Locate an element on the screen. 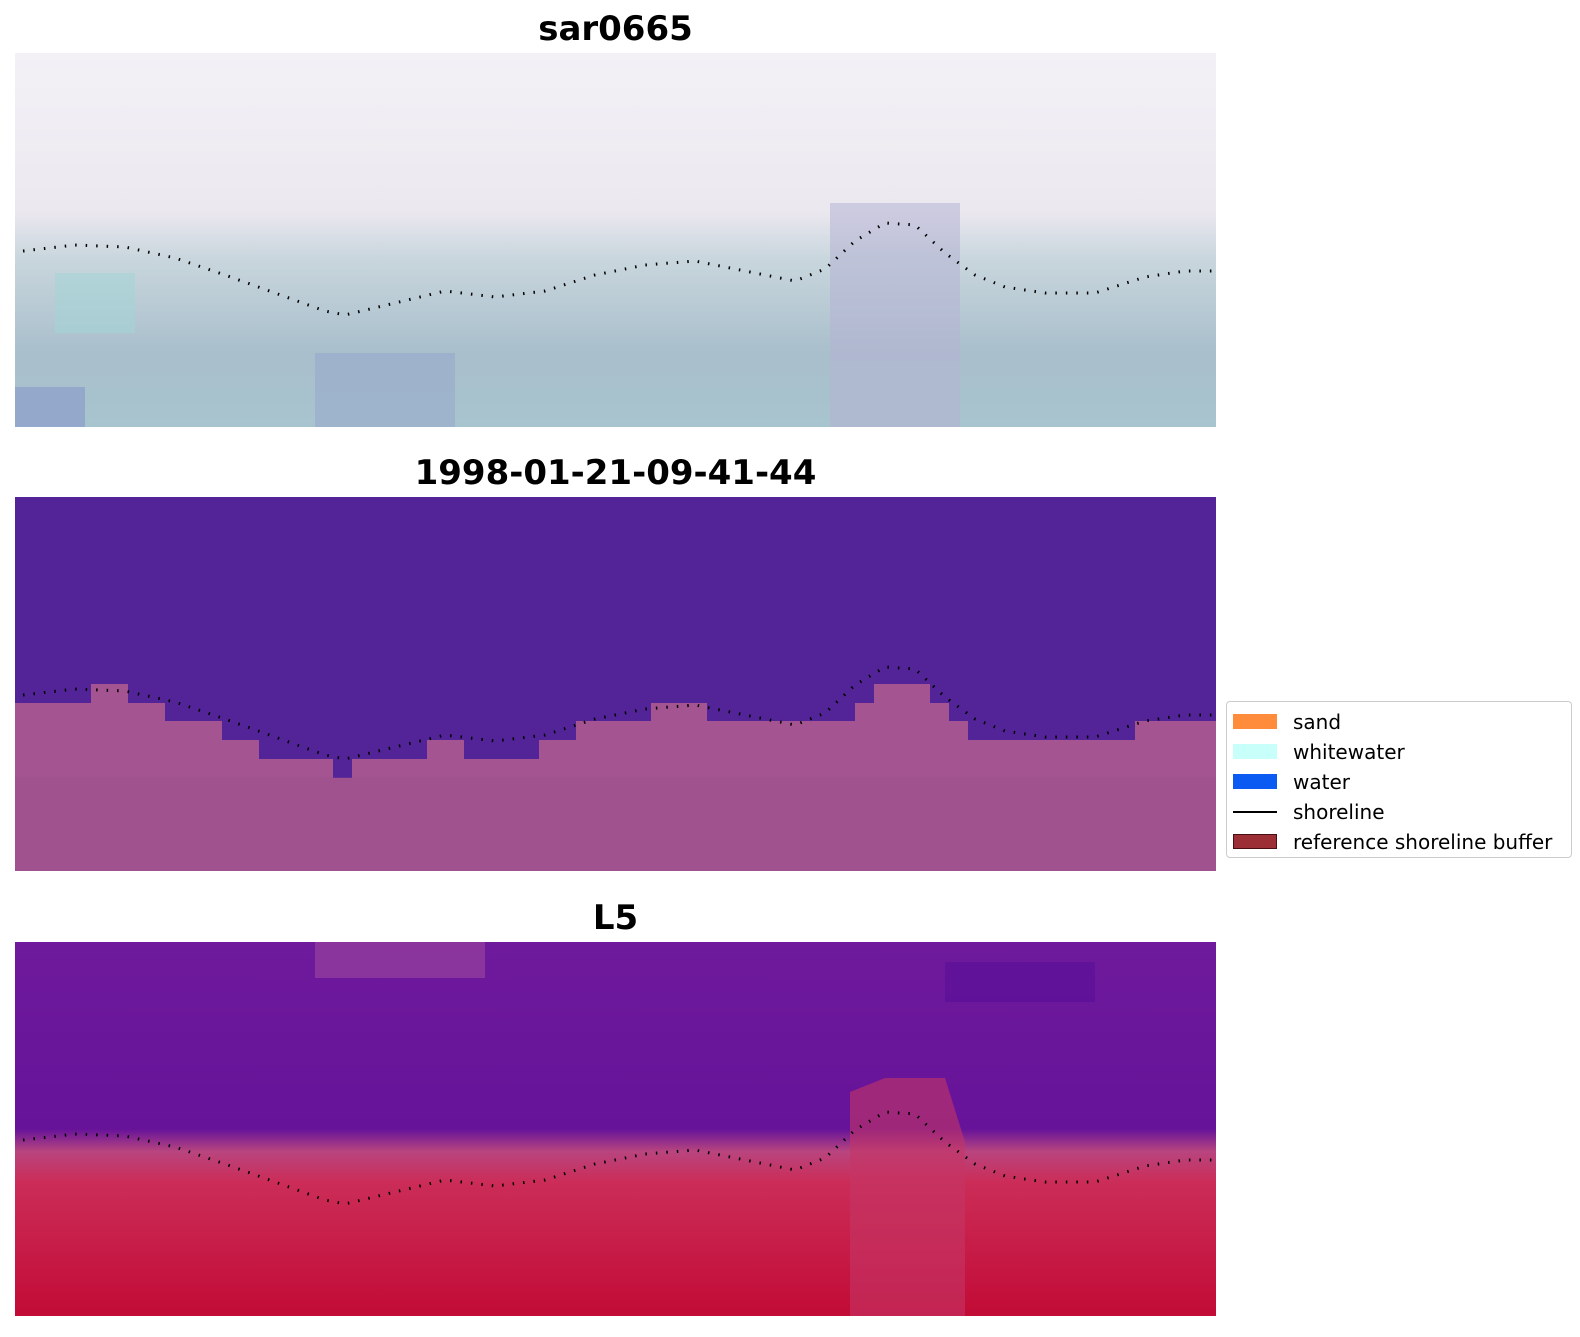 This screenshot has width=1580, height=1337. legend-label: sand is located at coordinates (1317, 722).